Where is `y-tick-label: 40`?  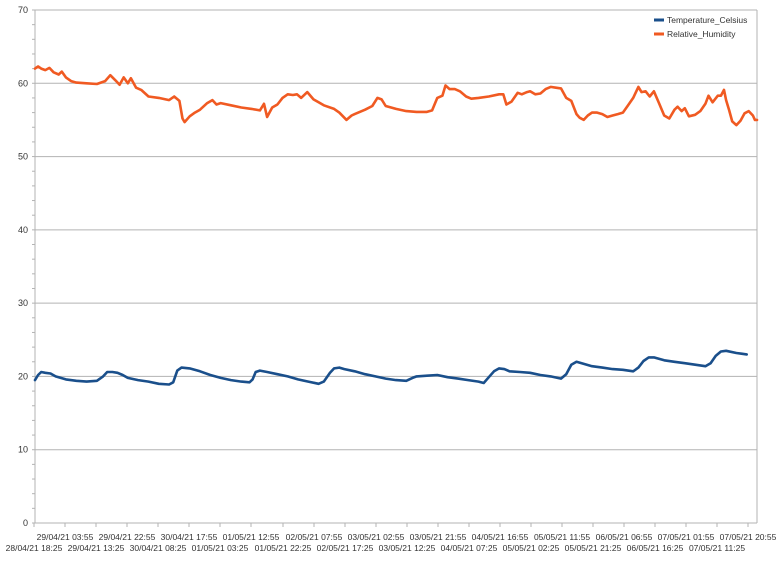
y-tick-label: 40 is located at coordinates (23, 230).